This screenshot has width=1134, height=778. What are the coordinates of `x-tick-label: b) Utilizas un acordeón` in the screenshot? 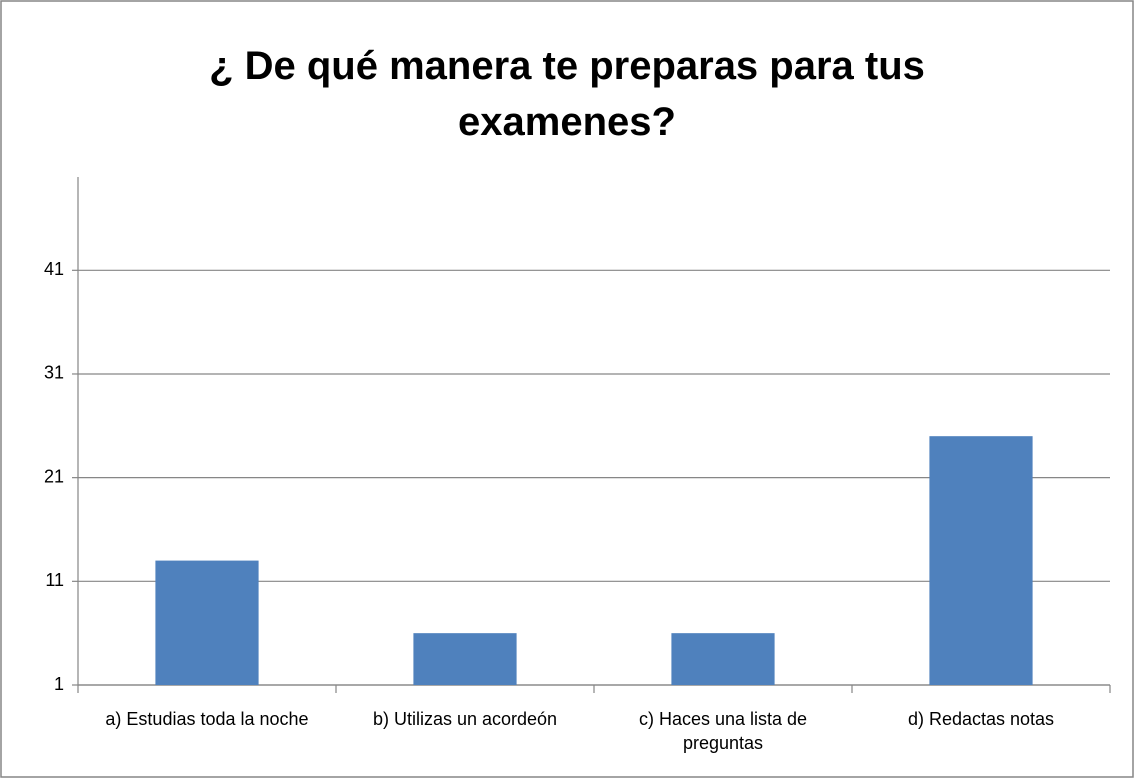 It's located at (465, 719).